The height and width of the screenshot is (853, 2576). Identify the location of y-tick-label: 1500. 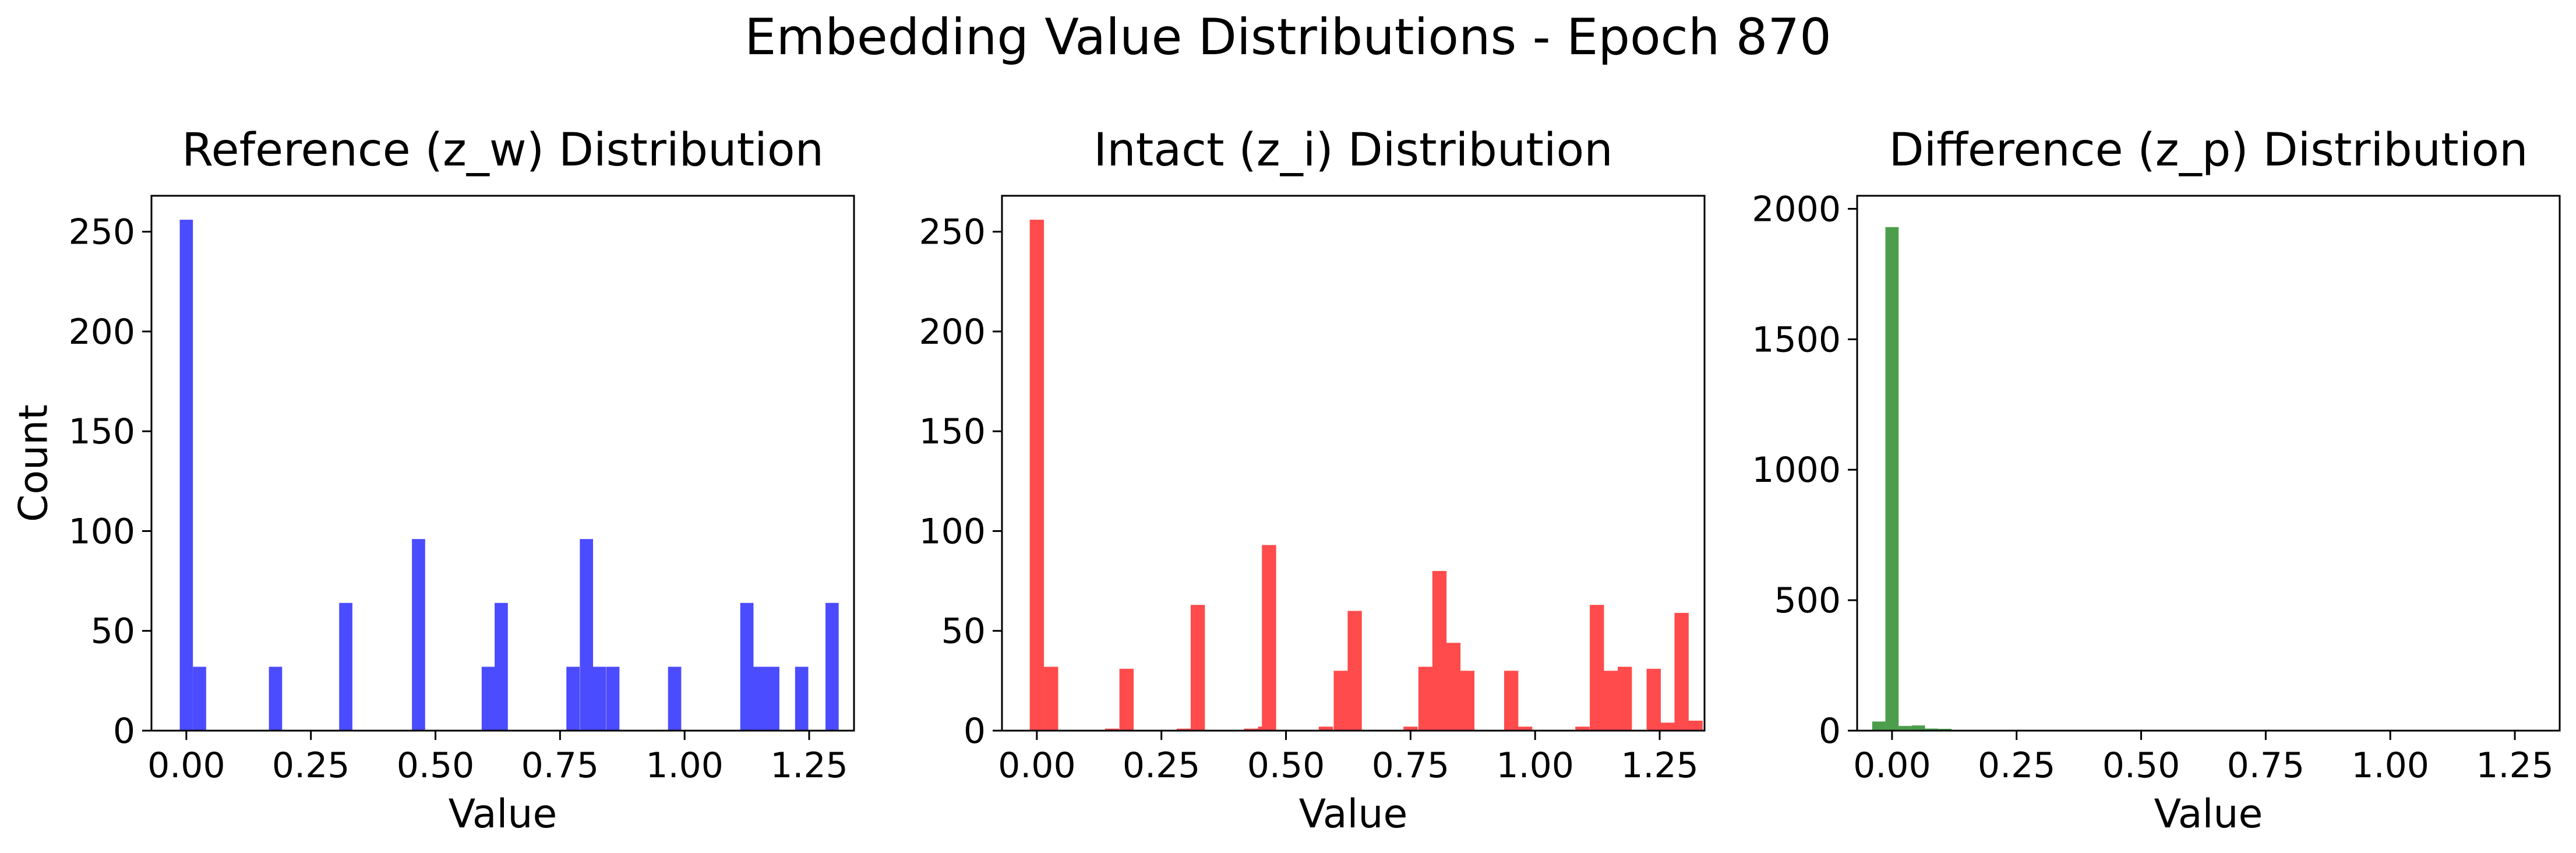
(1796, 340).